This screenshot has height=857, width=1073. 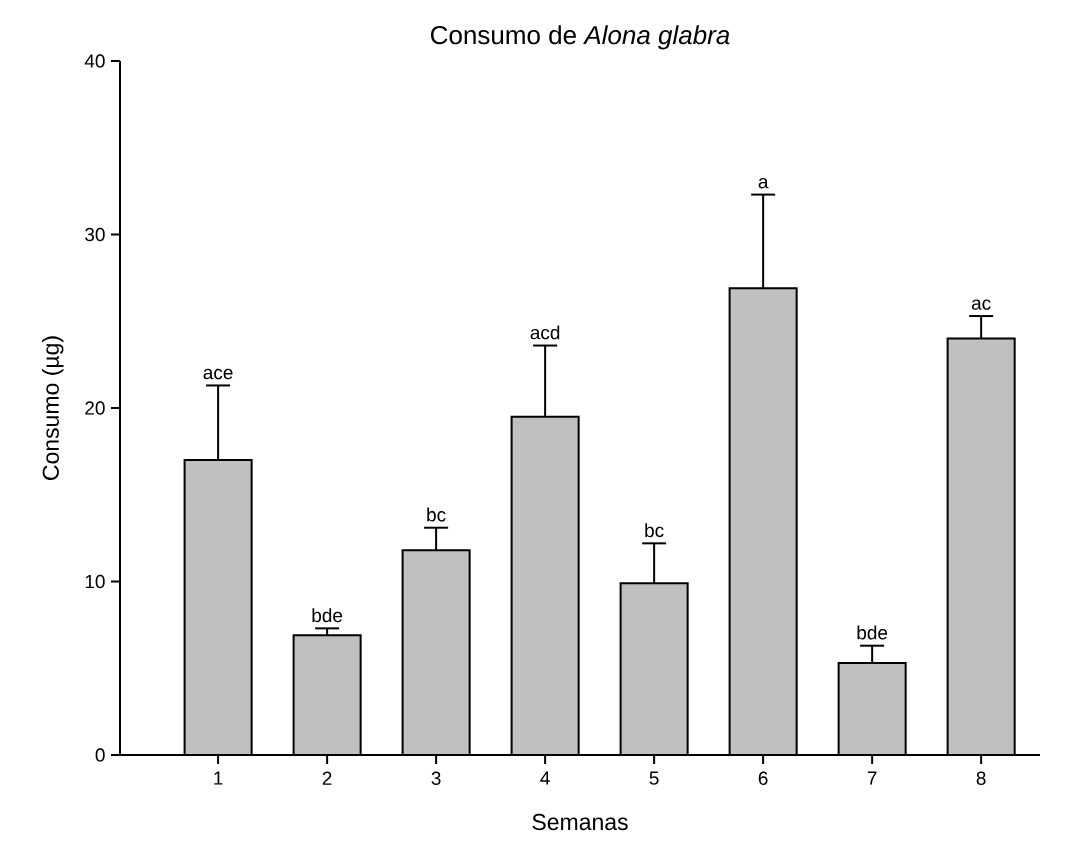 What do you see at coordinates (327, 778) in the screenshot?
I see `x-tick-label: 2` at bounding box center [327, 778].